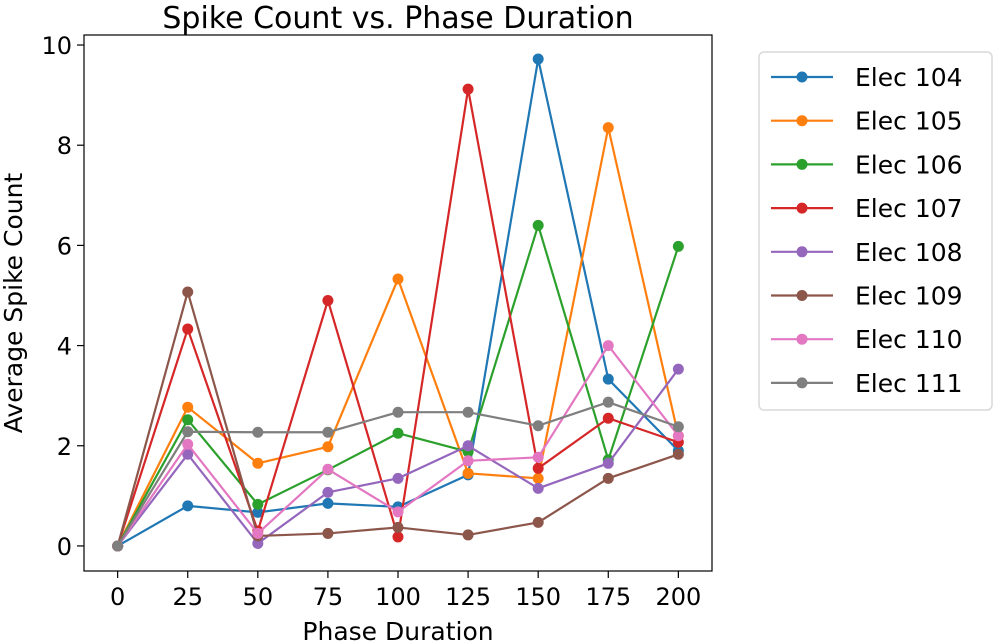 This screenshot has height=642, width=997. Describe the element at coordinates (64, 547) in the screenshot. I see `y-tick-label: 0` at that location.